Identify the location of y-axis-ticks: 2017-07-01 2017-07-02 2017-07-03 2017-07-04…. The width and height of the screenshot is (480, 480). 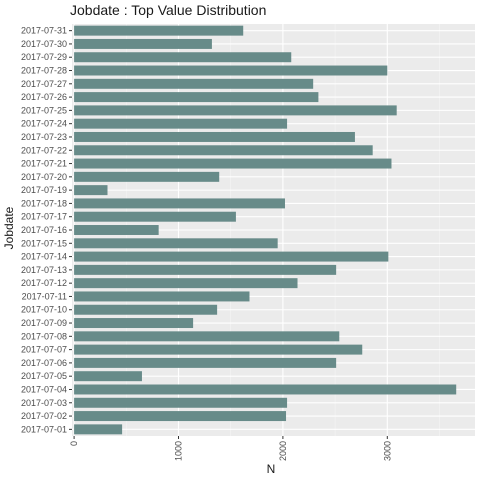
(46, 230).